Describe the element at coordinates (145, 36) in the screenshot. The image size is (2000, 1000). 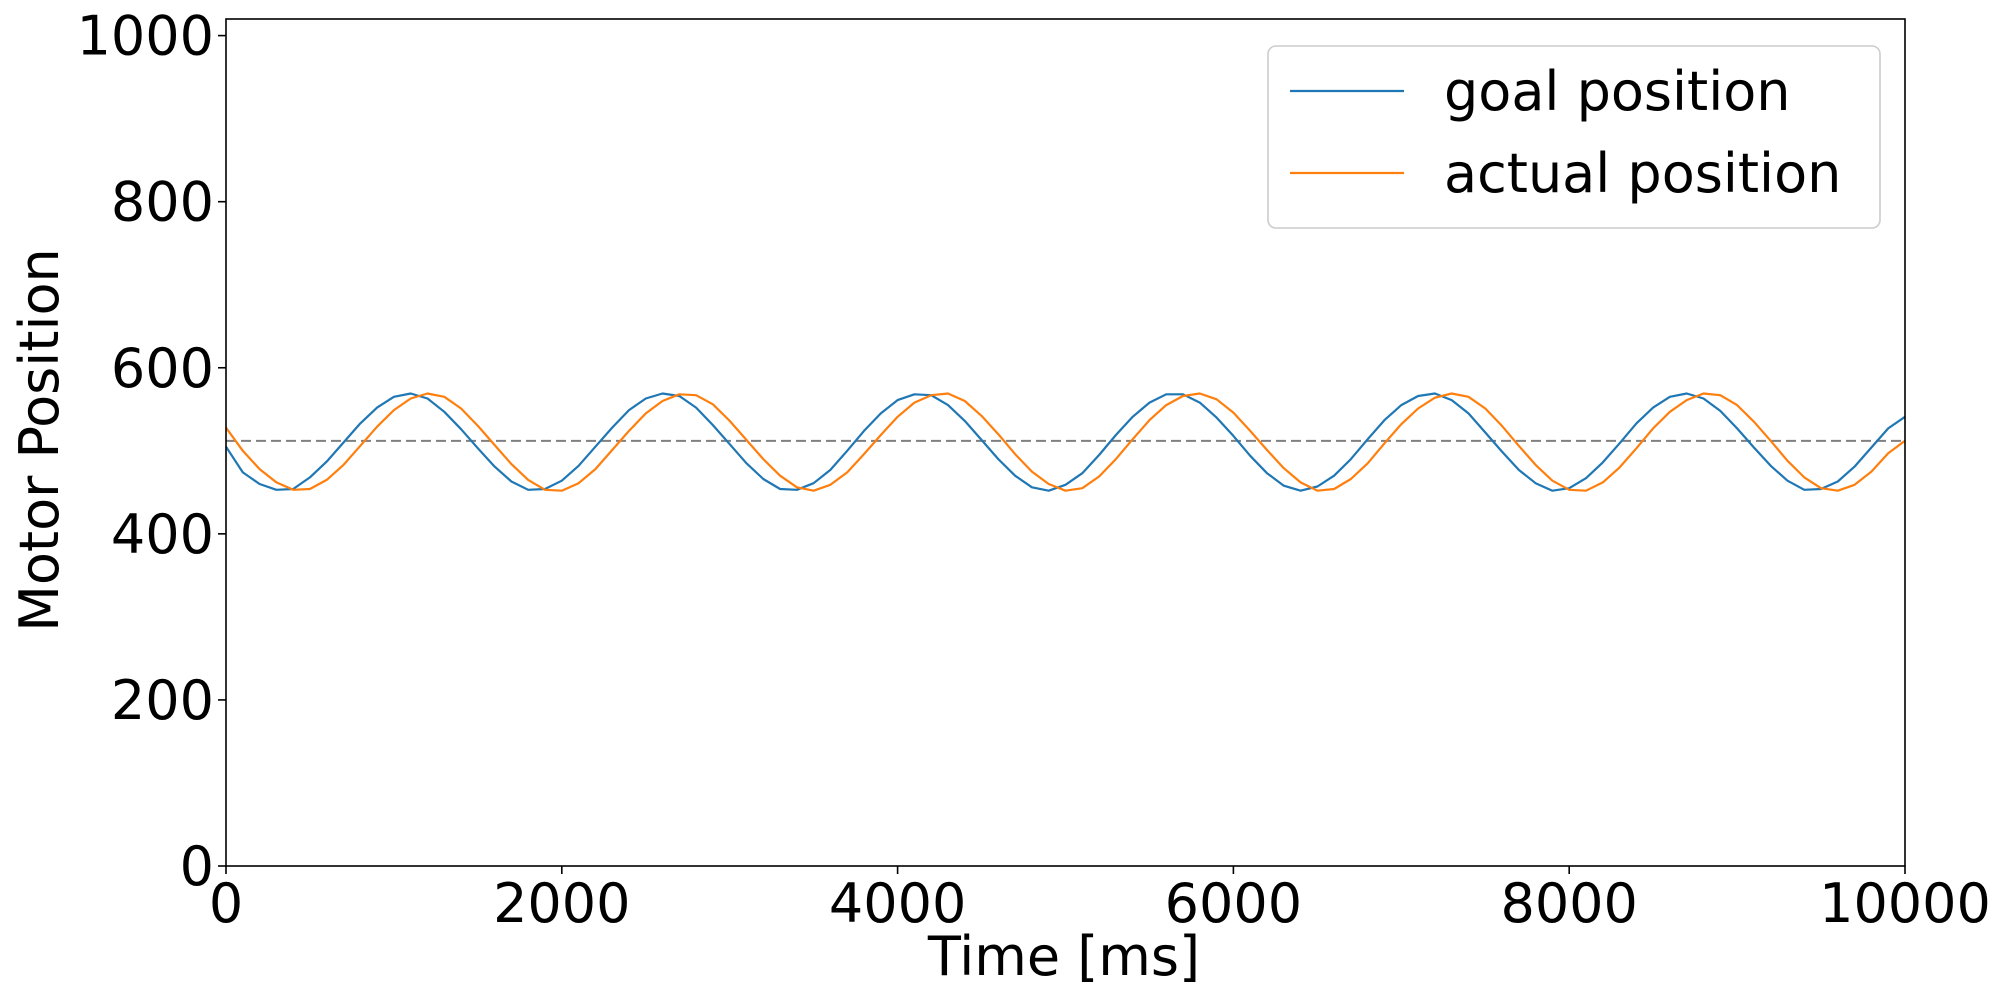
I see `y-tick-label: 1000` at that location.